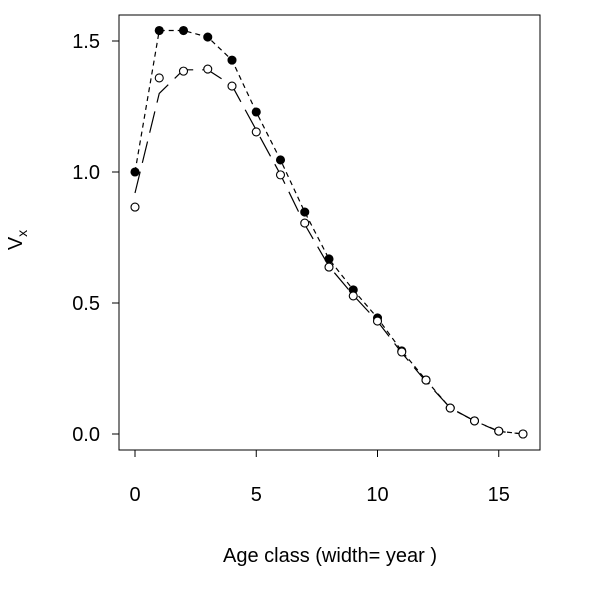 The width and height of the screenshot is (600, 605). Describe the element at coordinates (256, 495) in the screenshot. I see `x-tick-label: 5` at that location.